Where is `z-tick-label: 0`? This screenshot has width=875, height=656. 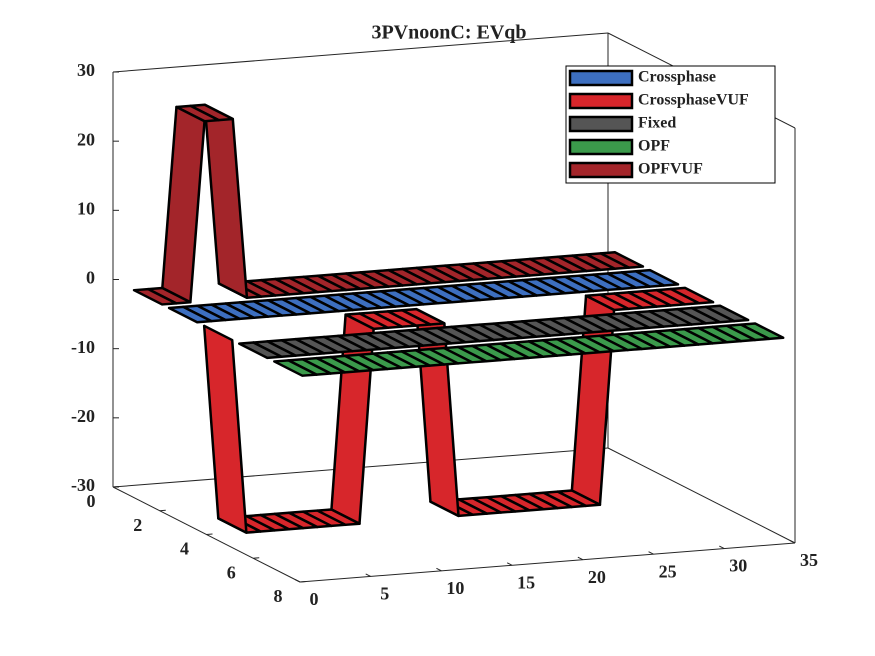 z-tick-label: 0 is located at coordinates (90, 278).